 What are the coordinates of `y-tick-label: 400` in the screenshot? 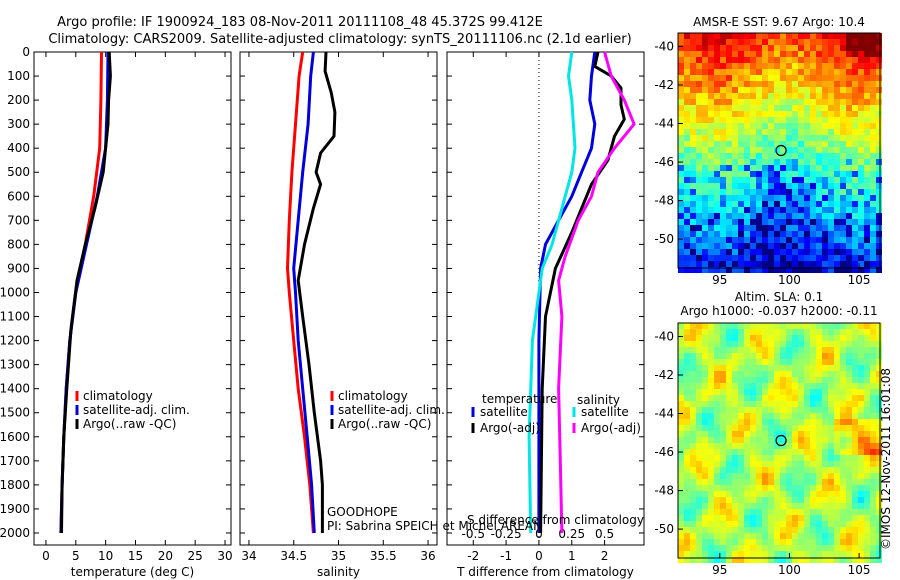 It's located at (18, 148).